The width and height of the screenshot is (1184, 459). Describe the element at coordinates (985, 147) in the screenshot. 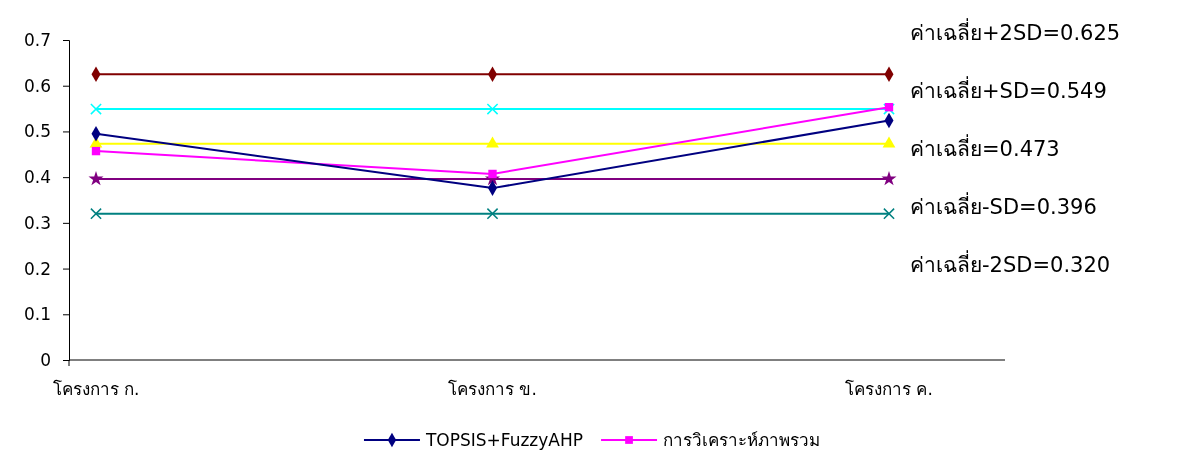

I see `annotation: ค่าเฉลี่ย=0.473` at that location.